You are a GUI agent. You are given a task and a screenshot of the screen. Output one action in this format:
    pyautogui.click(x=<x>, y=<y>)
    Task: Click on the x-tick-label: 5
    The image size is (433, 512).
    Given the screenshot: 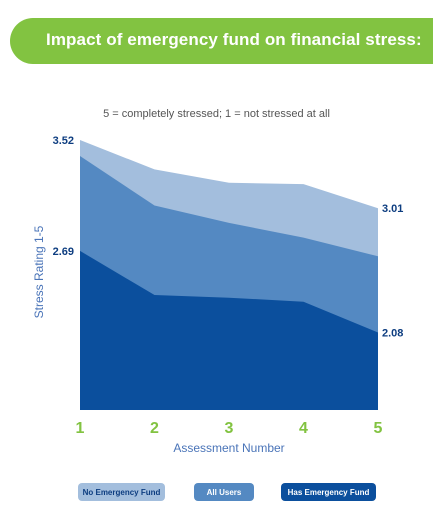 What is the action you would take?
    pyautogui.click(x=378, y=428)
    